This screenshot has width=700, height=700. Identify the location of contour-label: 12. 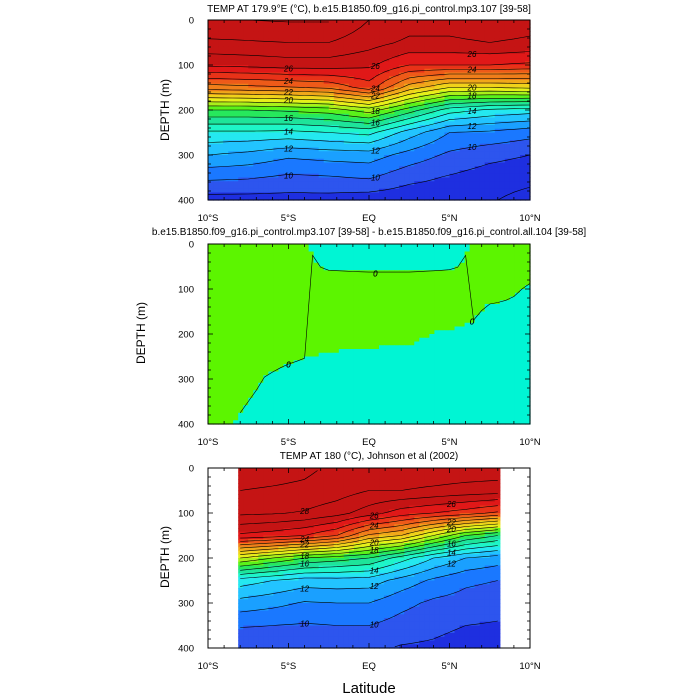
(472, 126).